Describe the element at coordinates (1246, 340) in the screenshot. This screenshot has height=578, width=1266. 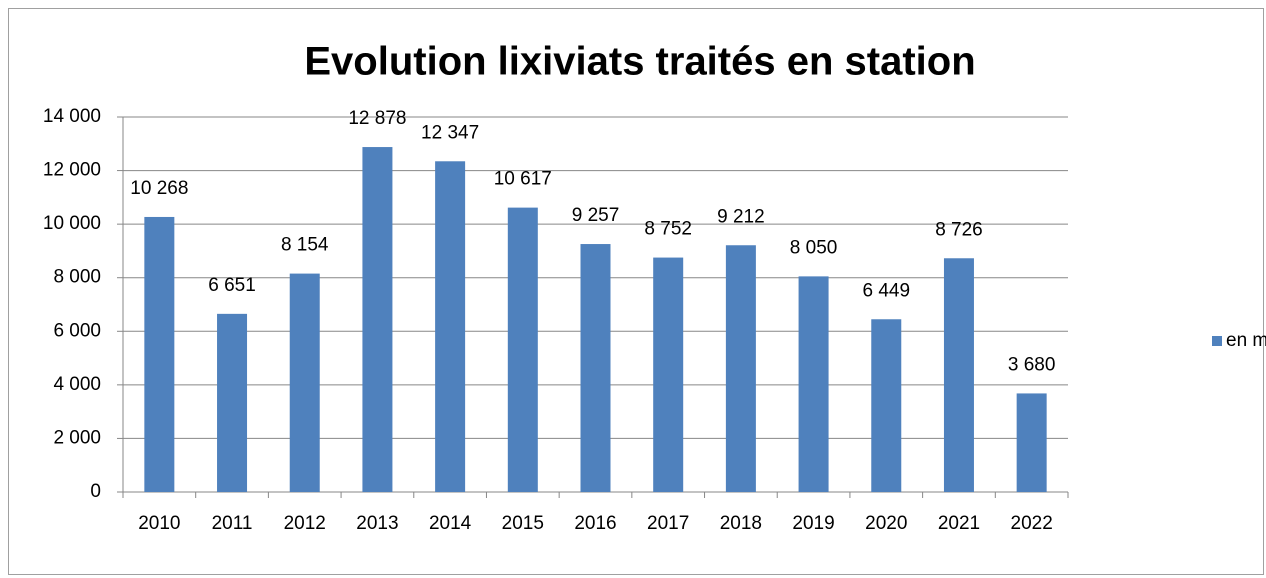
I see `legend-label: en m3` at that location.